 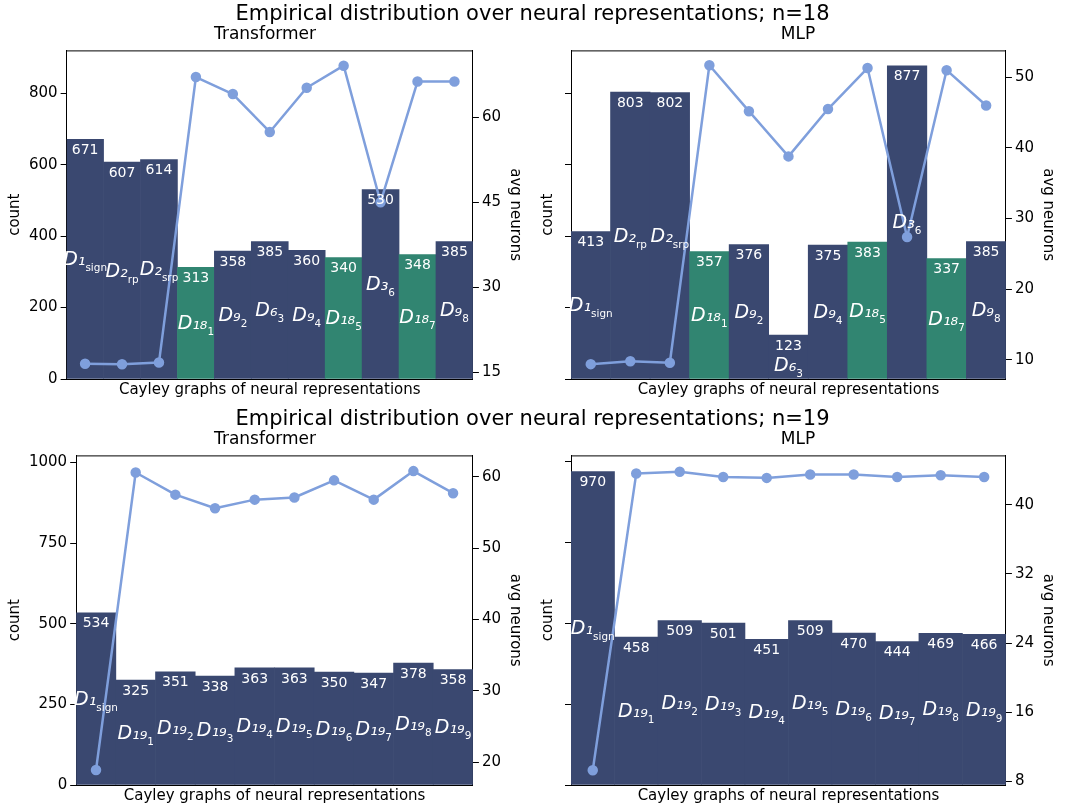 What do you see at coordinates (854, 642) in the screenshot?
I see `data-label: 470` at bounding box center [854, 642].